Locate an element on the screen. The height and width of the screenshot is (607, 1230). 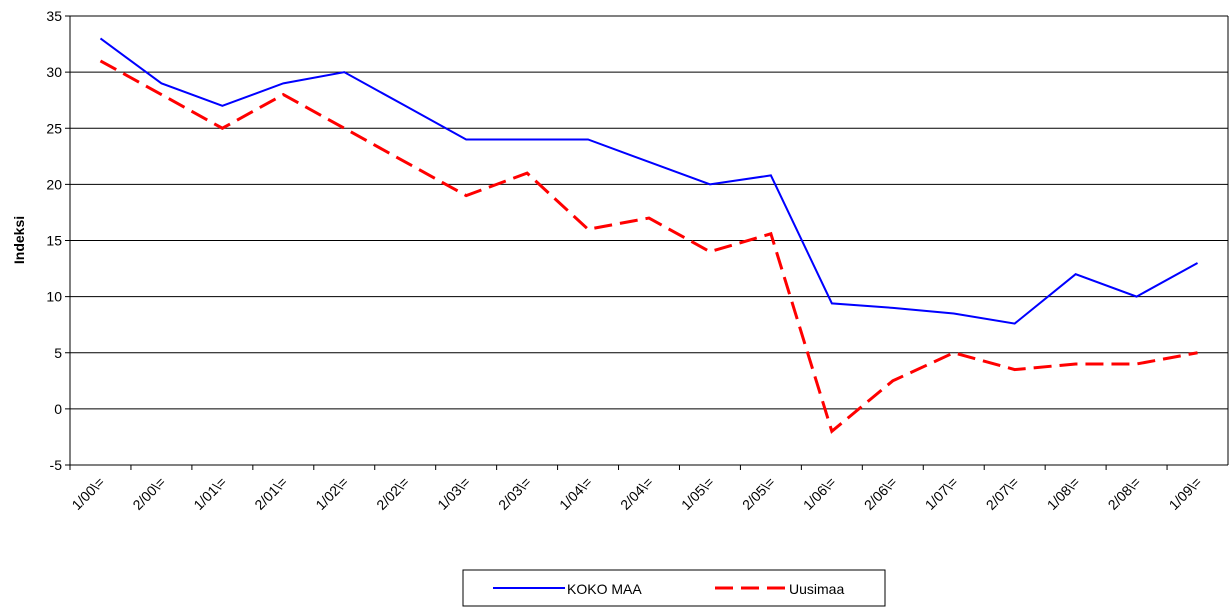
legend-label: KOKO MAA is located at coordinates (604, 589).